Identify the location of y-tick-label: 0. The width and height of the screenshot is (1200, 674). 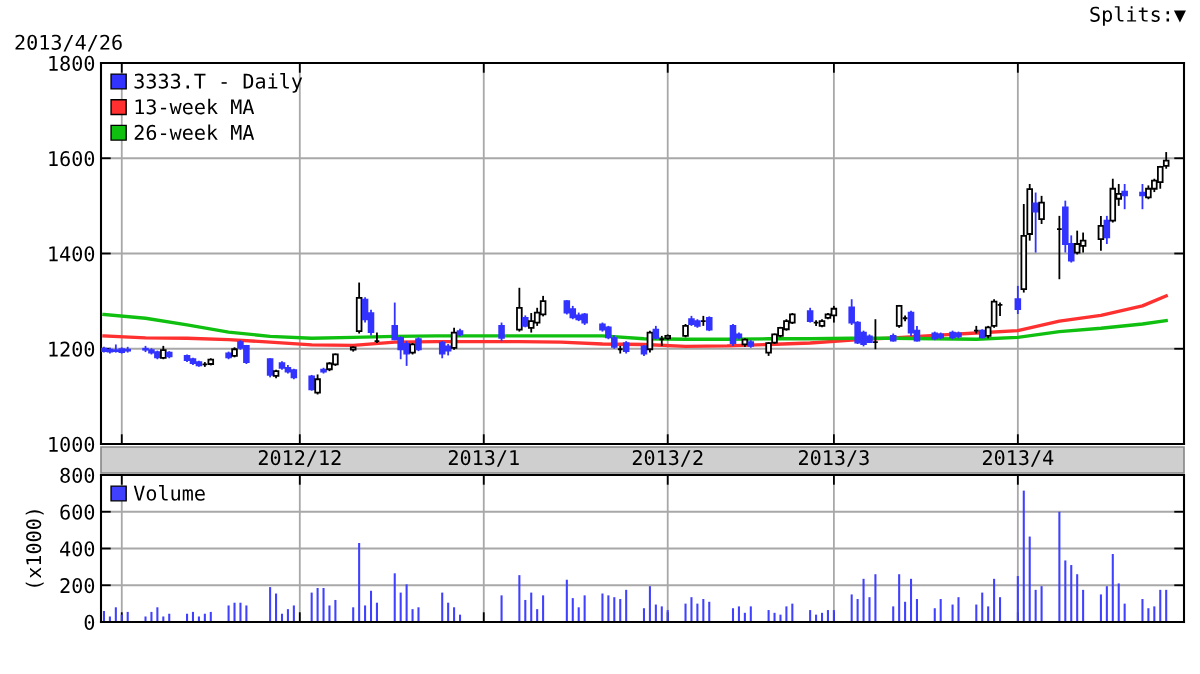
(89, 622).